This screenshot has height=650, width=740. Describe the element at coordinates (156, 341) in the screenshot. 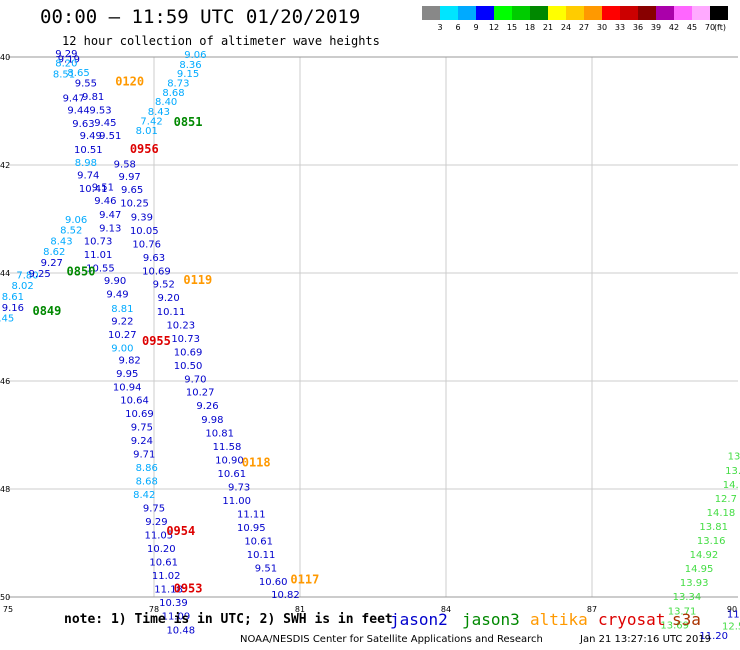

I see `pass-time-label: 0955` at that location.